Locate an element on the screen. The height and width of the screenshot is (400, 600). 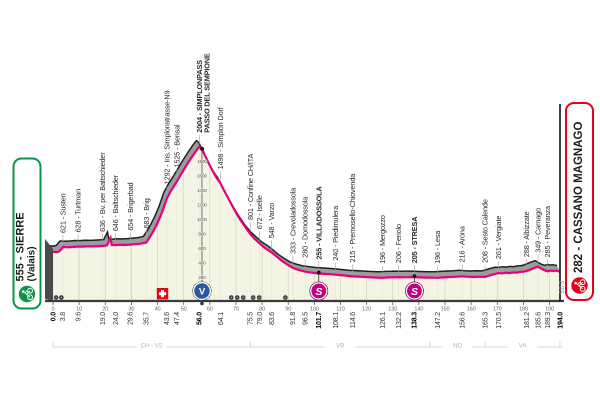
km-mark: 29.6 is located at coordinates (131, 318).